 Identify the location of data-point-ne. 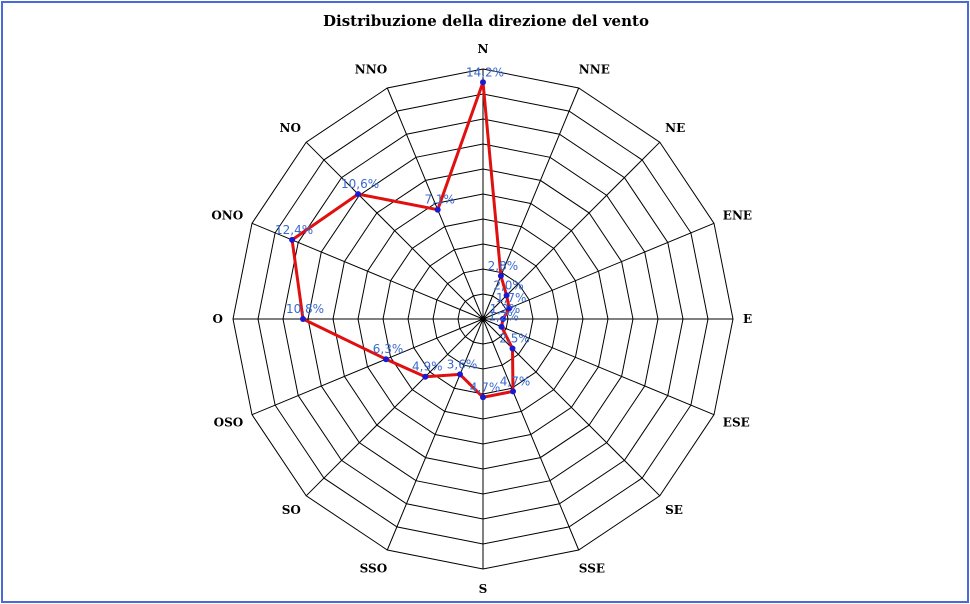
(506, 295).